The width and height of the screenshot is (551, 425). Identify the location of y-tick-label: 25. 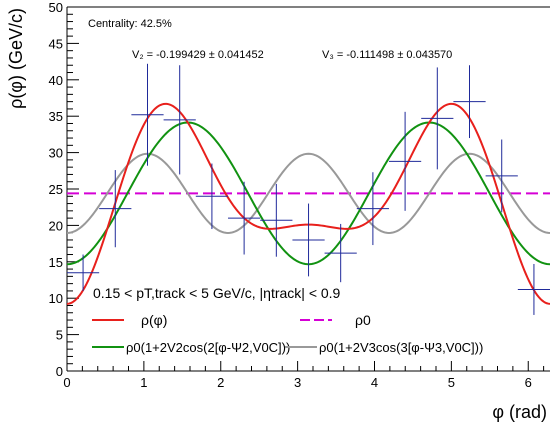
(56, 189).